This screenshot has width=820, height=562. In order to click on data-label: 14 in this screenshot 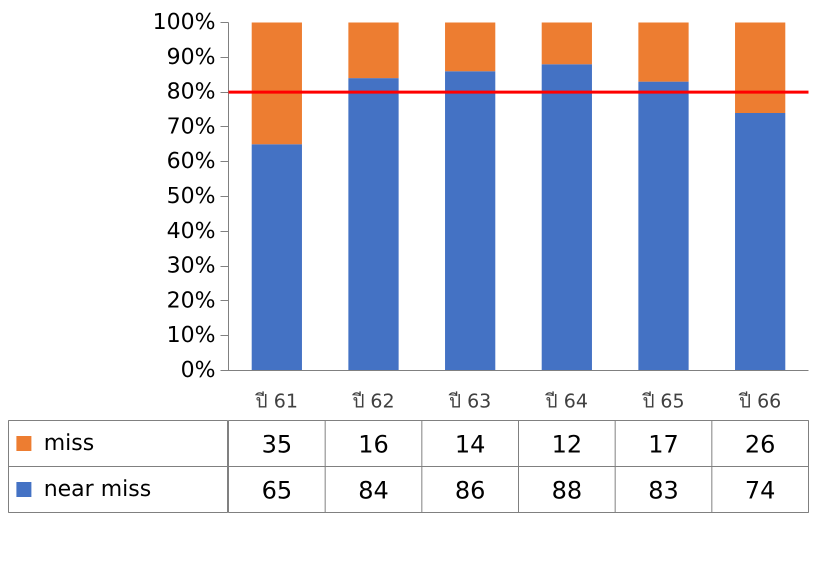, I will do `click(470, 444)`.